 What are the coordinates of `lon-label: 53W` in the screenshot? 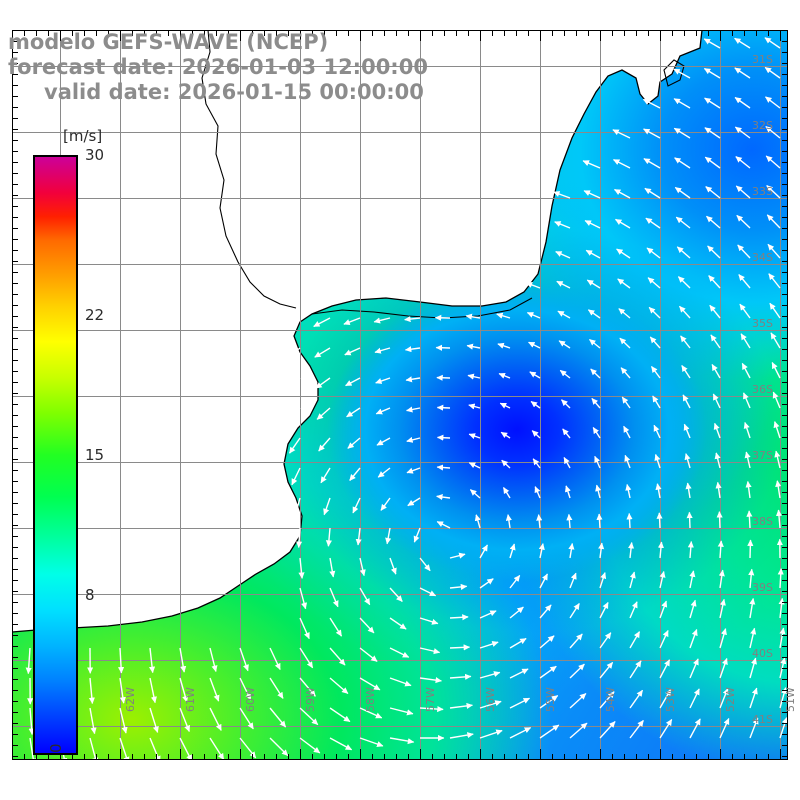 It's located at (670, 699).